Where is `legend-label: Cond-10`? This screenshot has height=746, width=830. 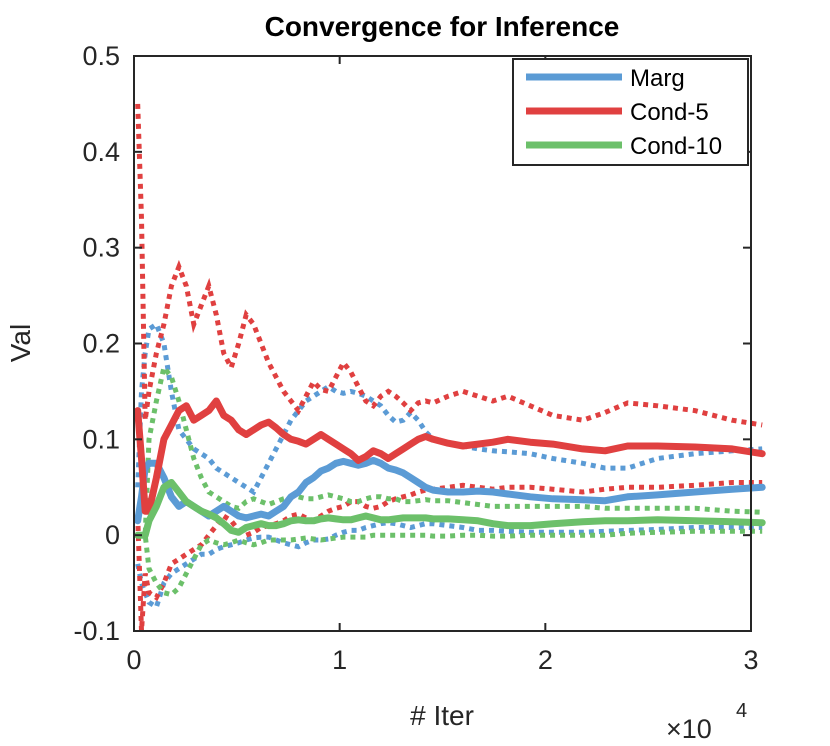 legend-label: Cond-10 is located at coordinates (676, 146).